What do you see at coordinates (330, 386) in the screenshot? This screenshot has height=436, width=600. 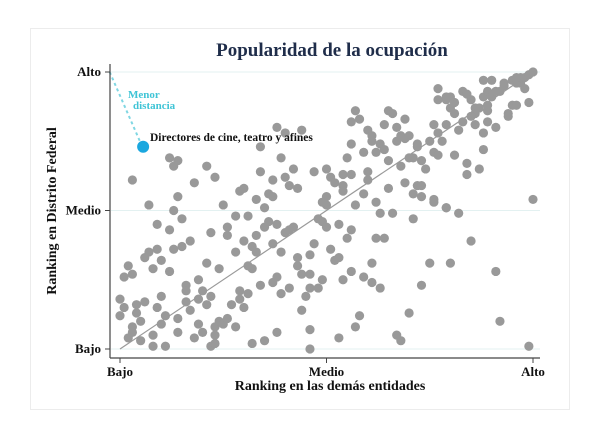 I see `x-axis-label: Ranking en las demás entidades` at bounding box center [330, 386].